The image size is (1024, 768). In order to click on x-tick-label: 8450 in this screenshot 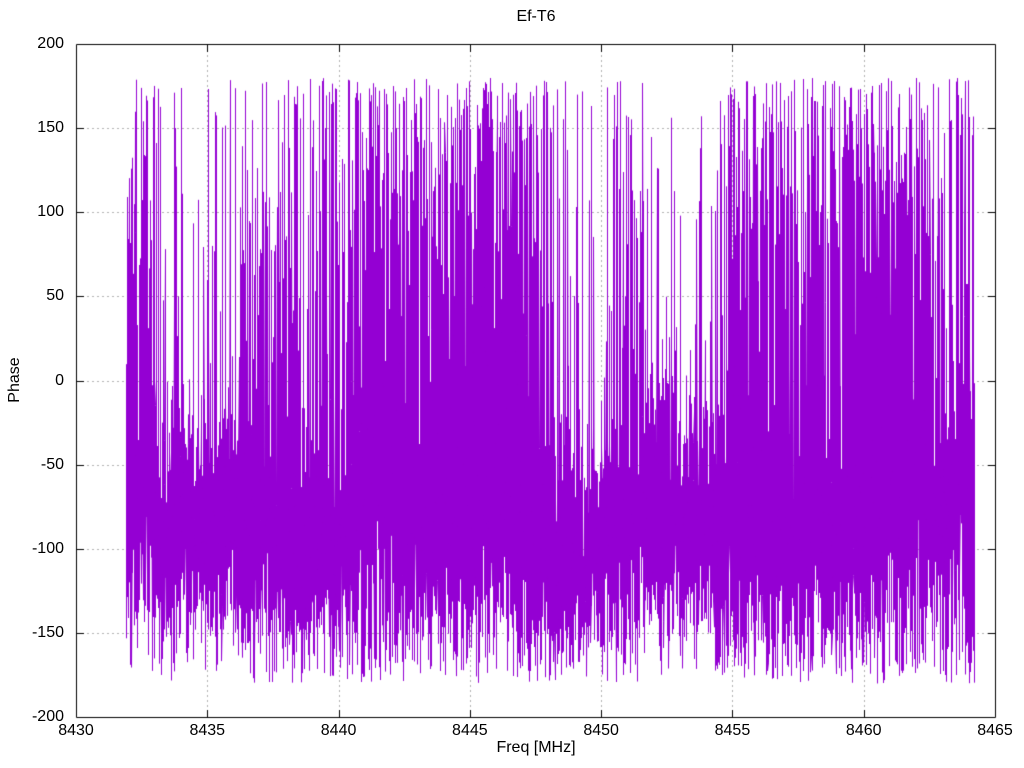, I will do `click(601, 730)`.